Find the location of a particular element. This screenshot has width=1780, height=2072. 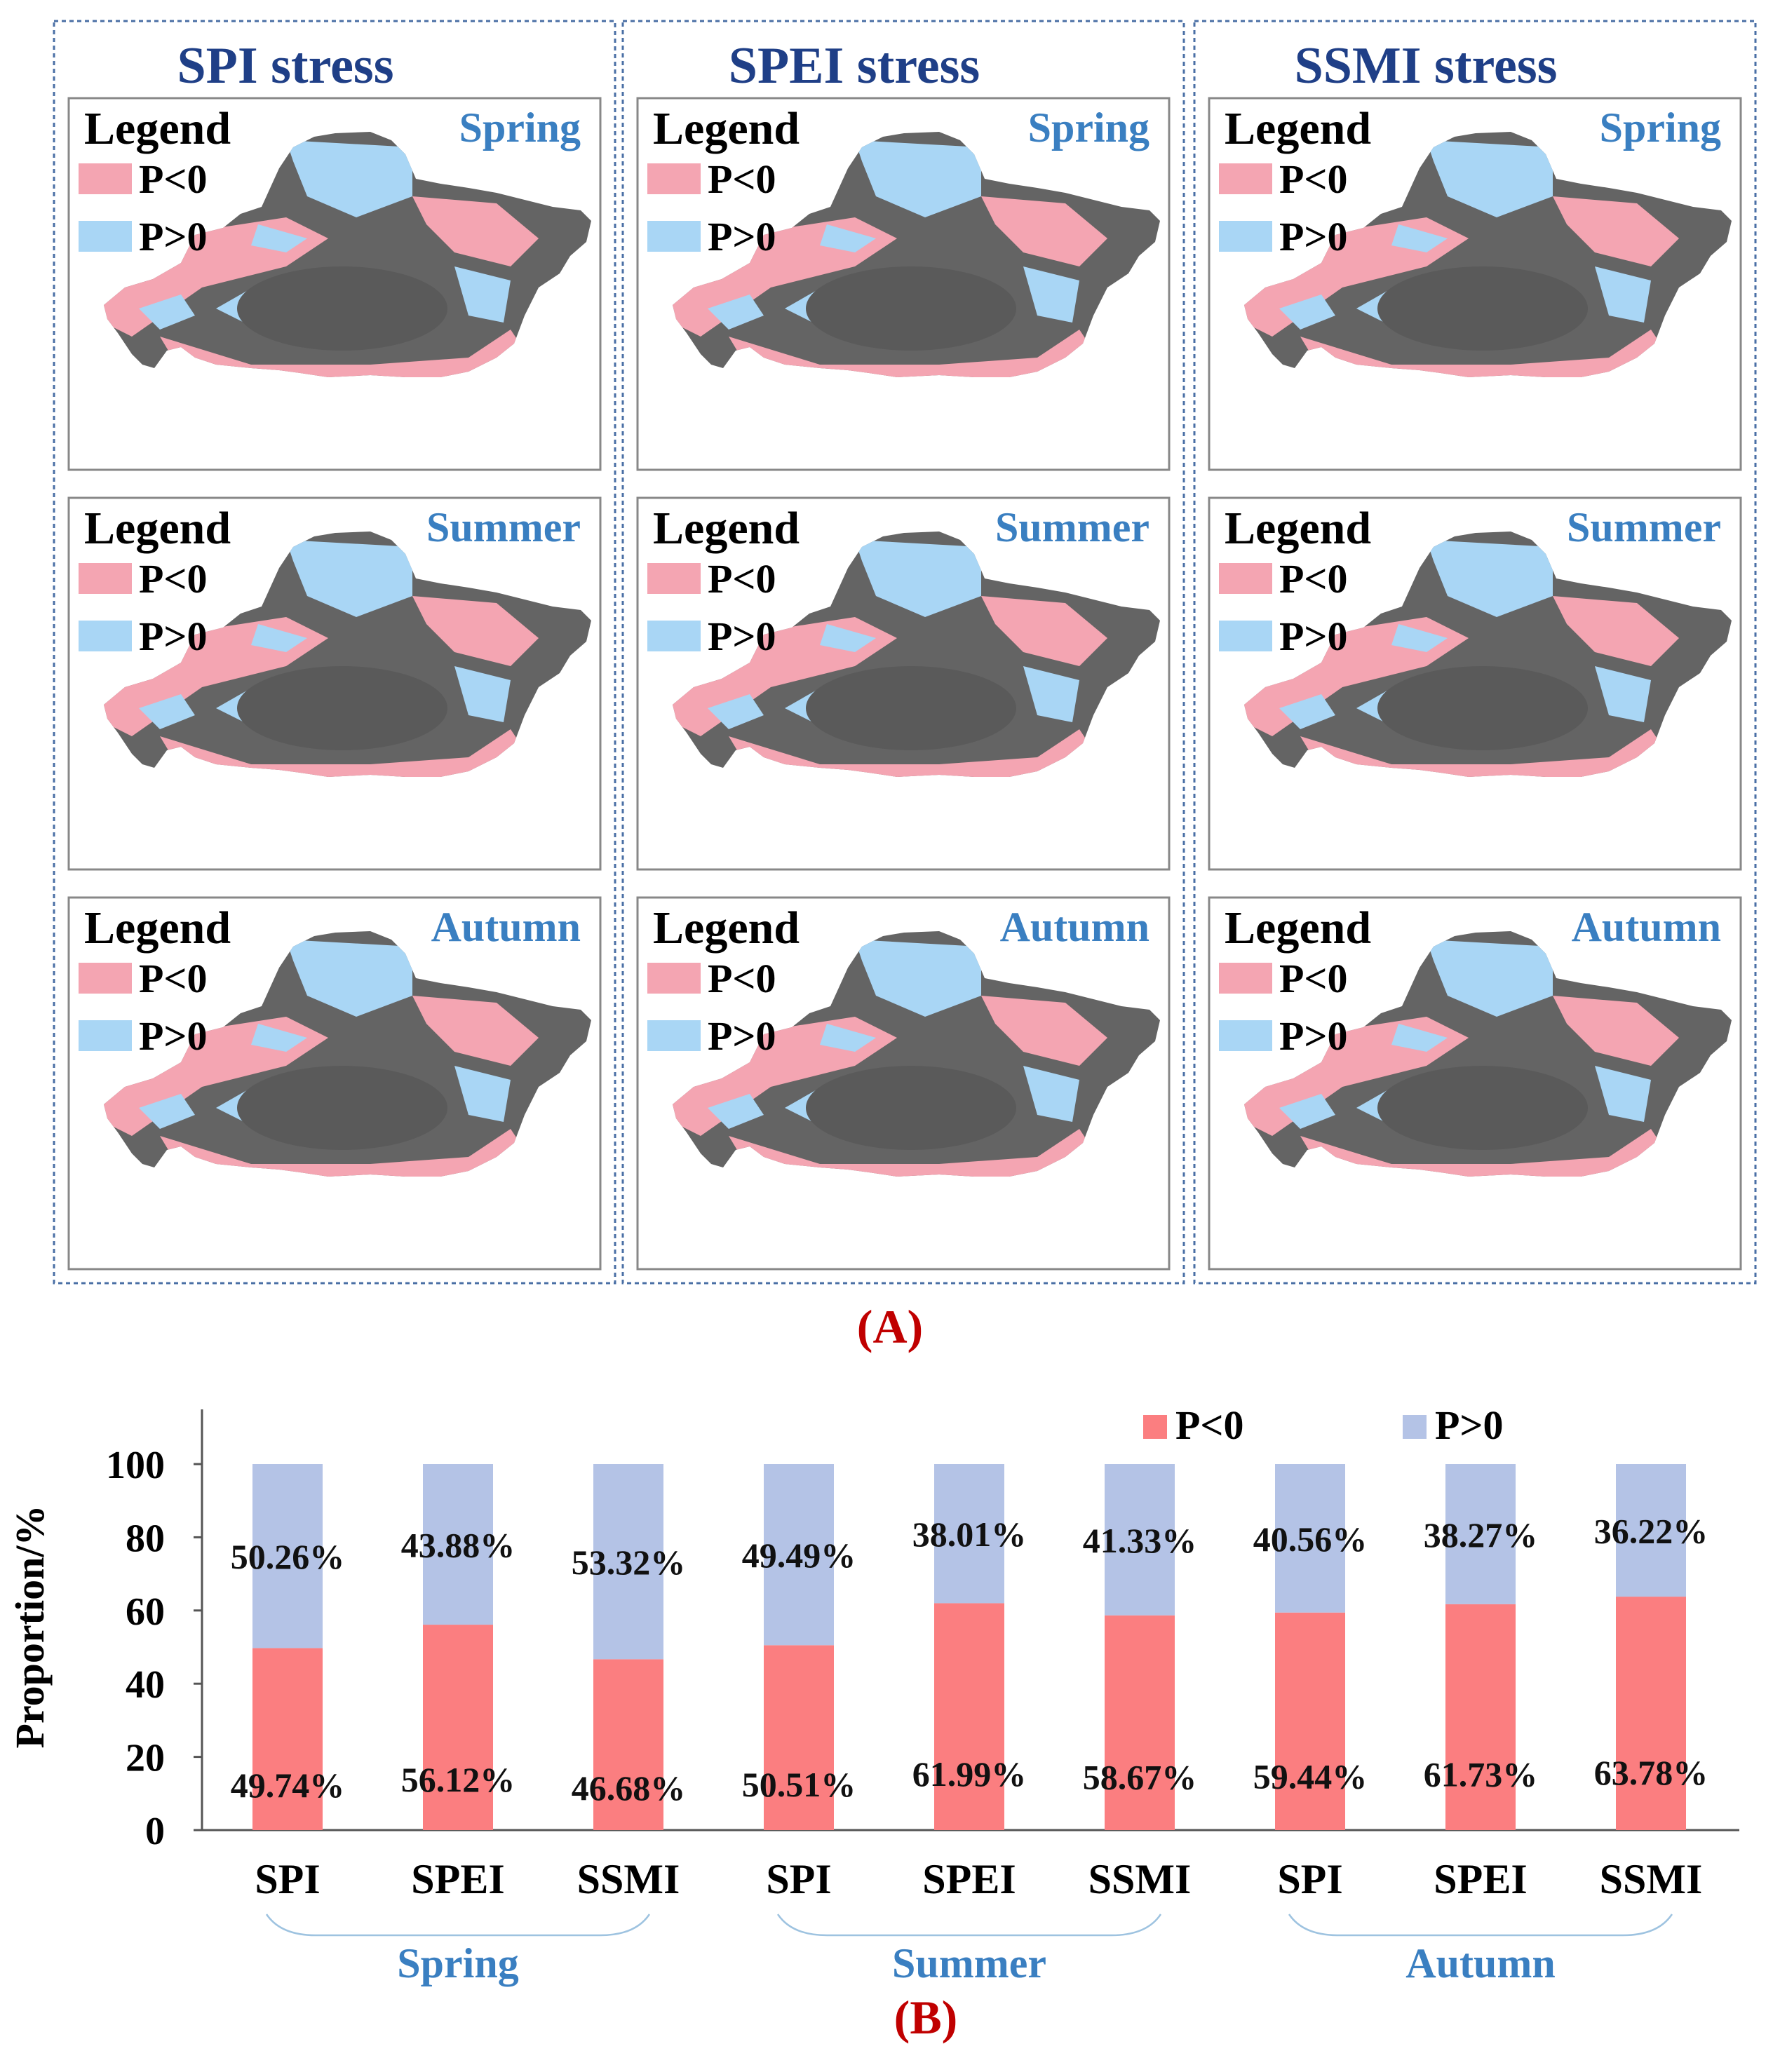

group-label: Autumn is located at coordinates (1480, 1963).